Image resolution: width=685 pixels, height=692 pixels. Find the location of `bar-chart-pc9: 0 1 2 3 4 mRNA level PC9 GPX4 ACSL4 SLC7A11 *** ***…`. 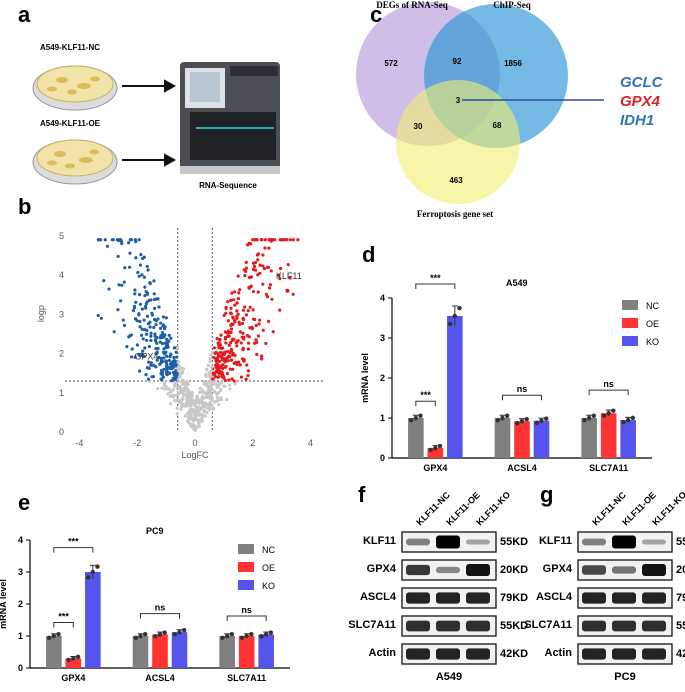

bar-chart-pc9: 0 1 2 3 4 mRNA level PC9 GPX4 ACSL4 SLC7A11 *** ***… is located at coordinates (145, 604).